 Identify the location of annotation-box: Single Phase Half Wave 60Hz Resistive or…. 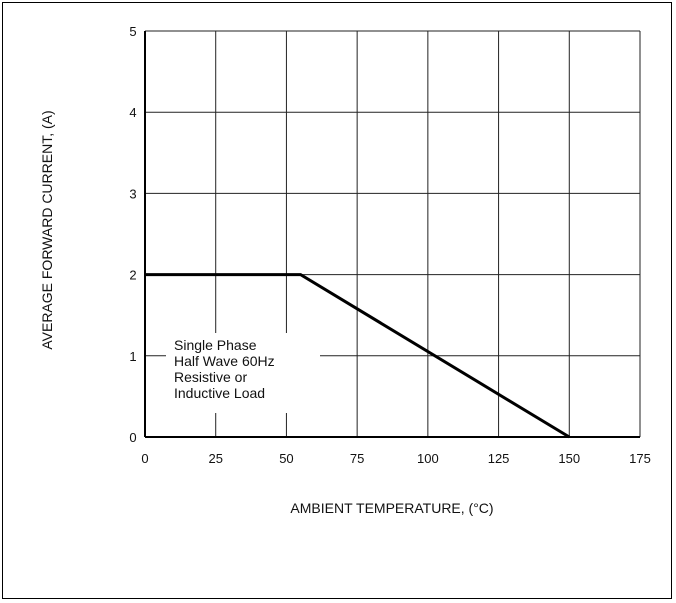
(243, 373).